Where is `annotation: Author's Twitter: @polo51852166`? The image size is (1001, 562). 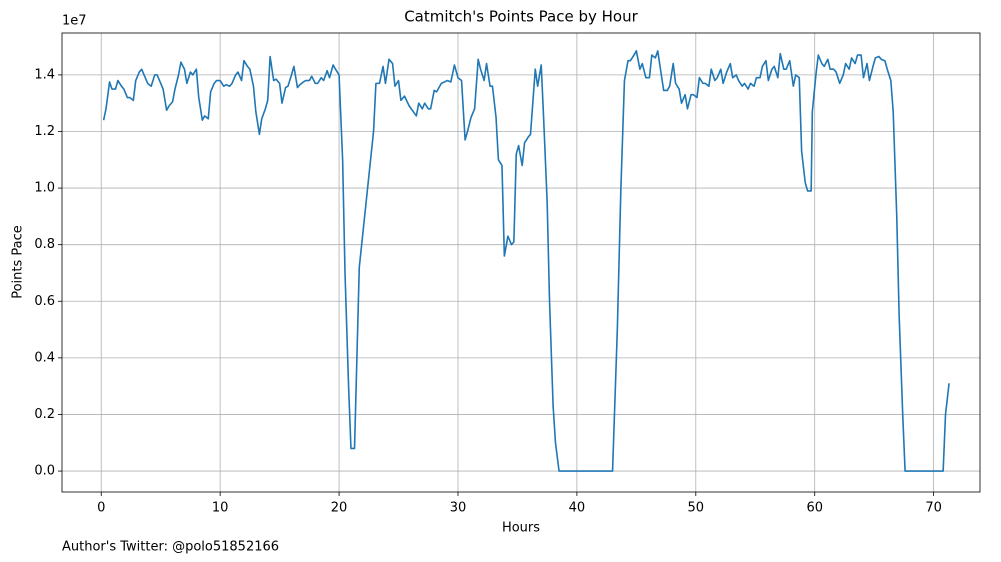 annotation: Author's Twitter: @polo51852166 is located at coordinates (170, 547).